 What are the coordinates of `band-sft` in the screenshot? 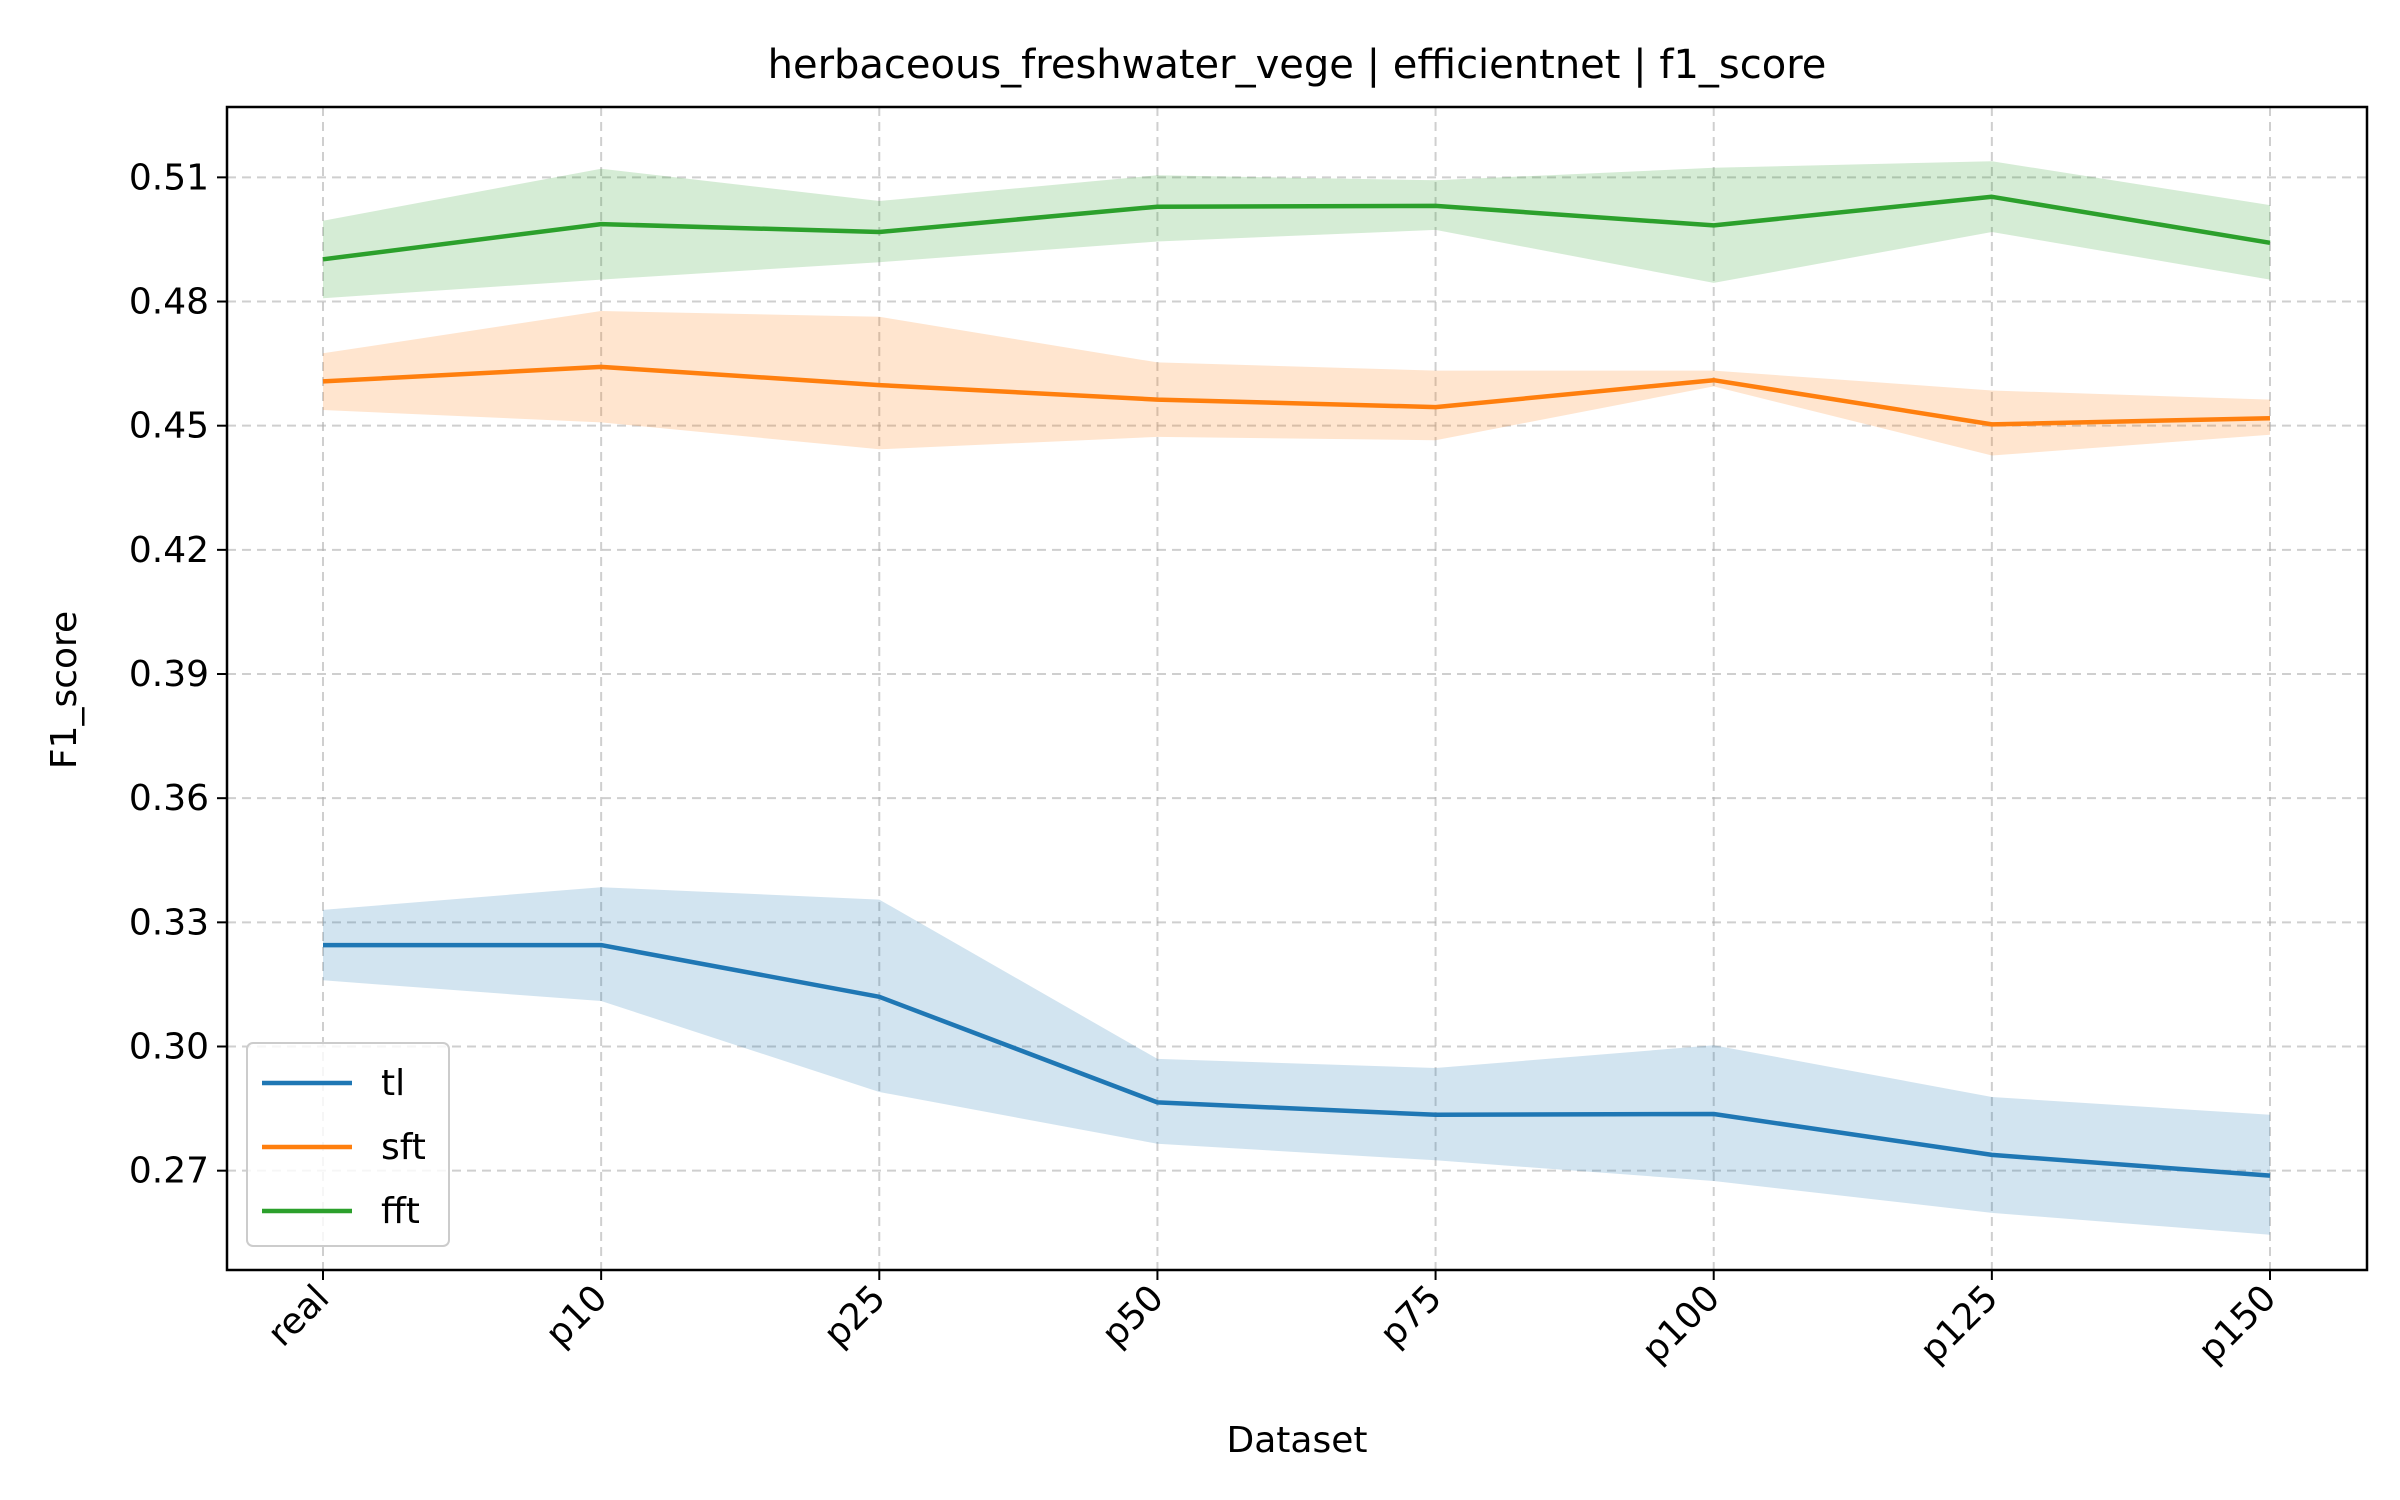 It's located at (1296, 383).